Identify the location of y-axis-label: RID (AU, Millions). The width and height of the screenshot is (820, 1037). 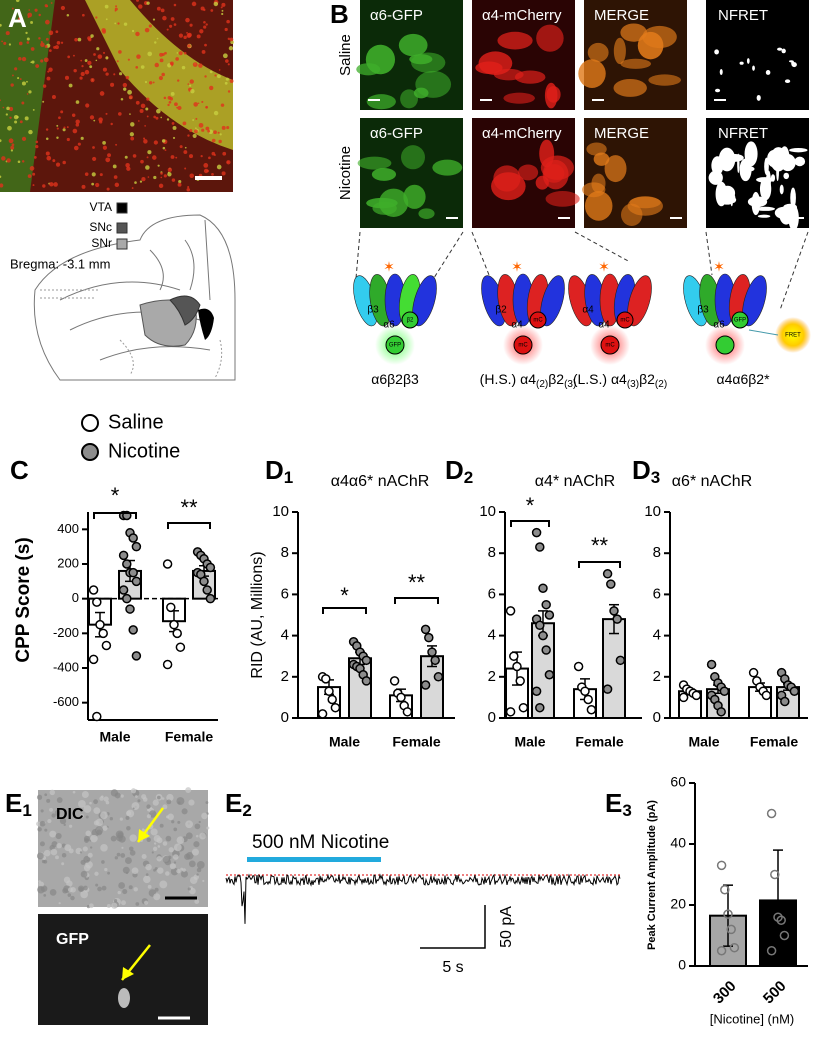
(257, 614).